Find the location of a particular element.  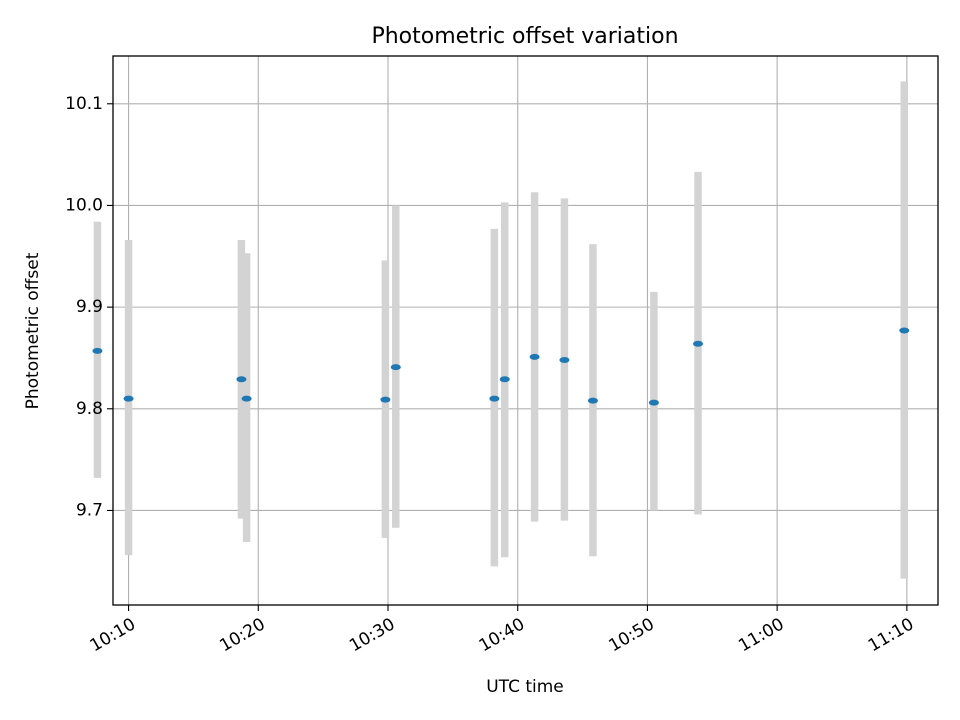

y-tick-label: 9.8 is located at coordinates (89, 409).